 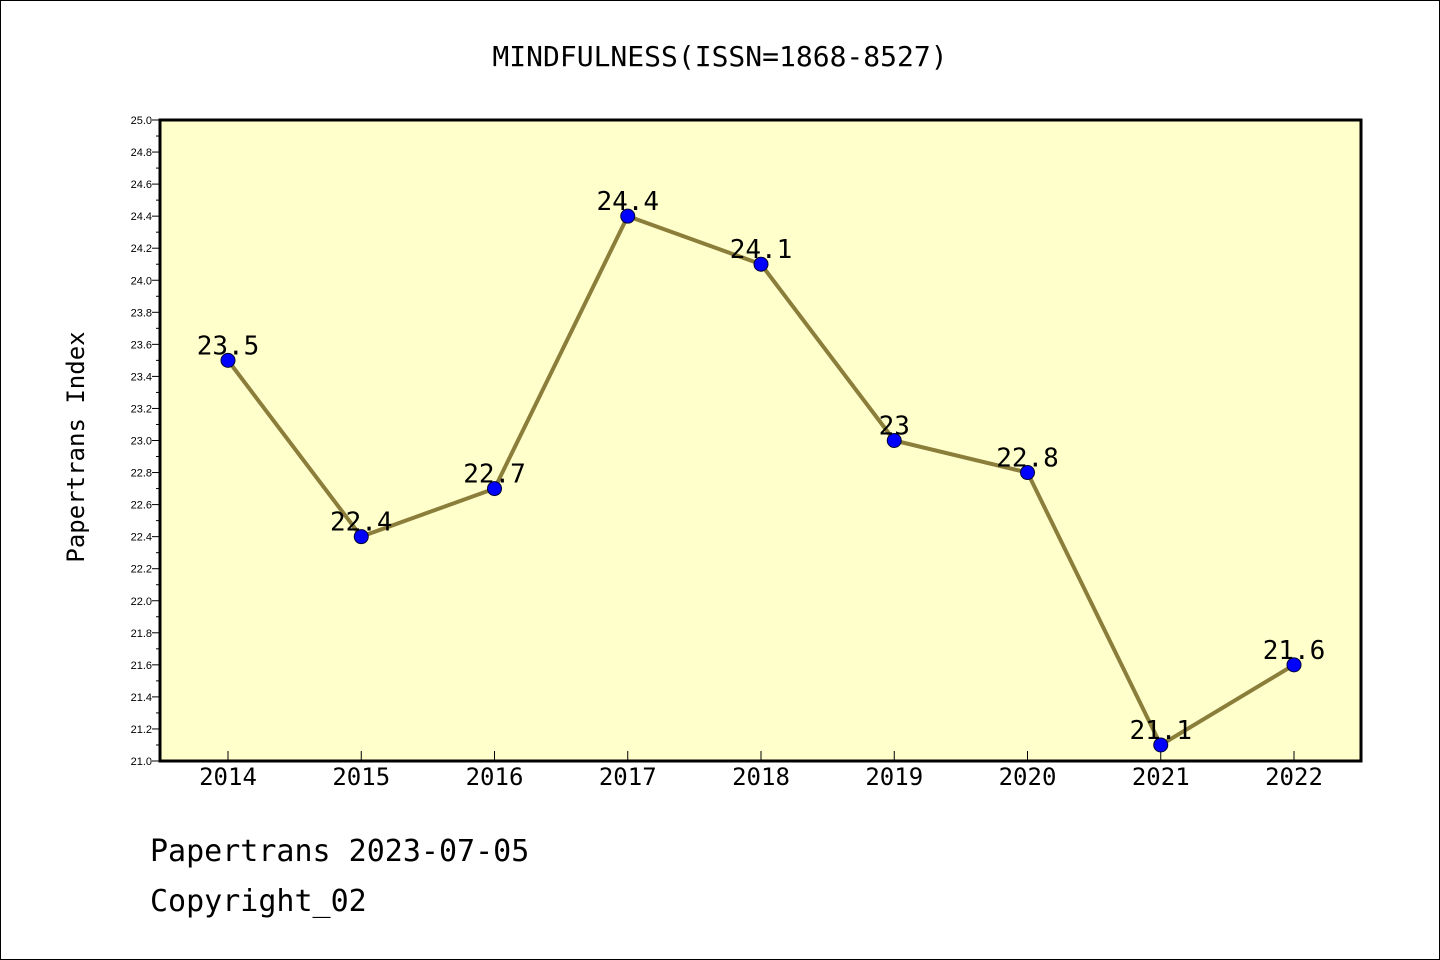 What do you see at coordinates (1161, 777) in the screenshot?
I see `x-tick-label: 2021` at bounding box center [1161, 777].